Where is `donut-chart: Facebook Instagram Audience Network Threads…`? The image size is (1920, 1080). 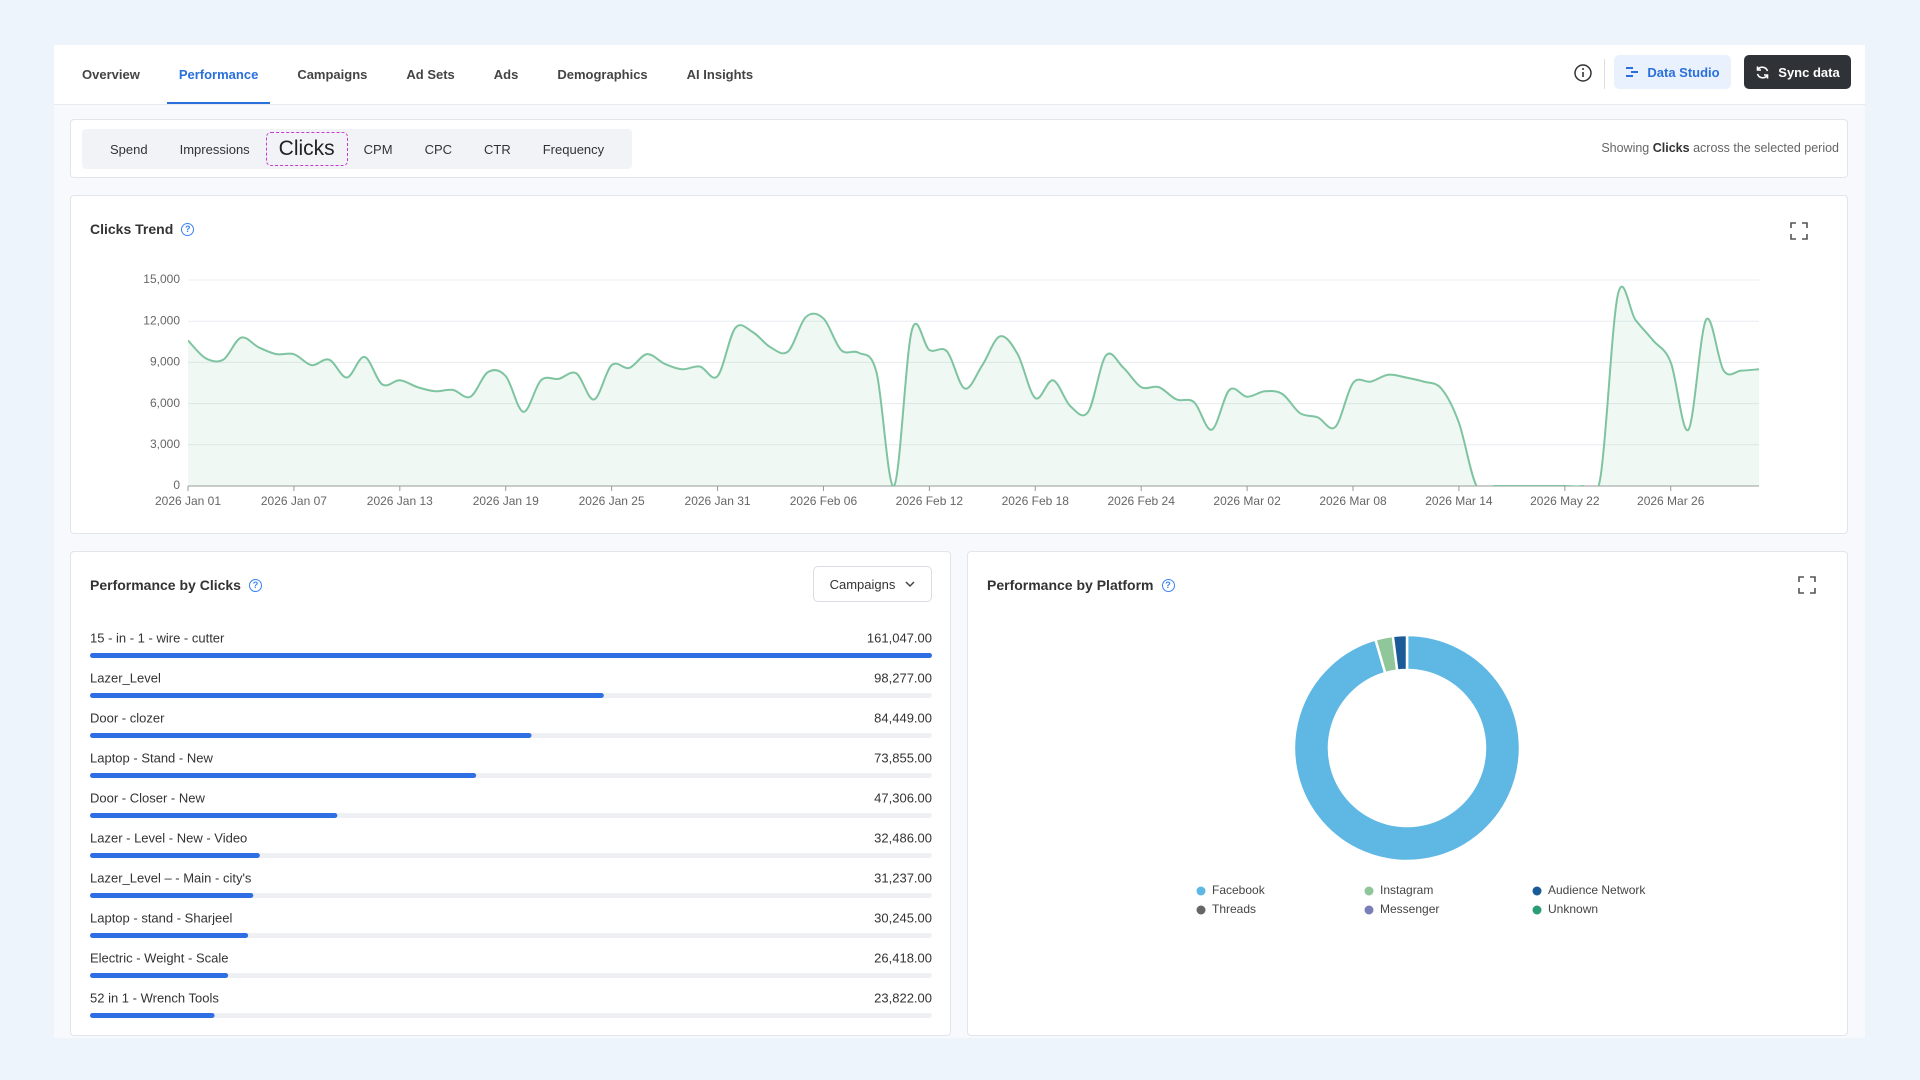
donut-chart: Facebook Instagram Audience Network Threads… is located at coordinates (1421, 774).